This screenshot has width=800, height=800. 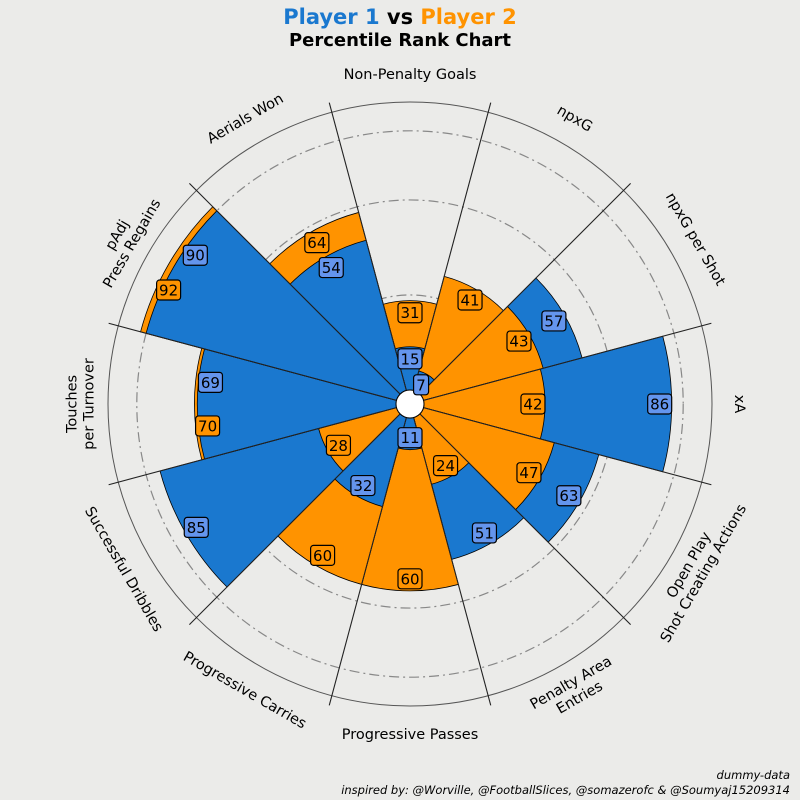 I want to click on value-label-player1-11-text: 90, so click(x=195, y=256).